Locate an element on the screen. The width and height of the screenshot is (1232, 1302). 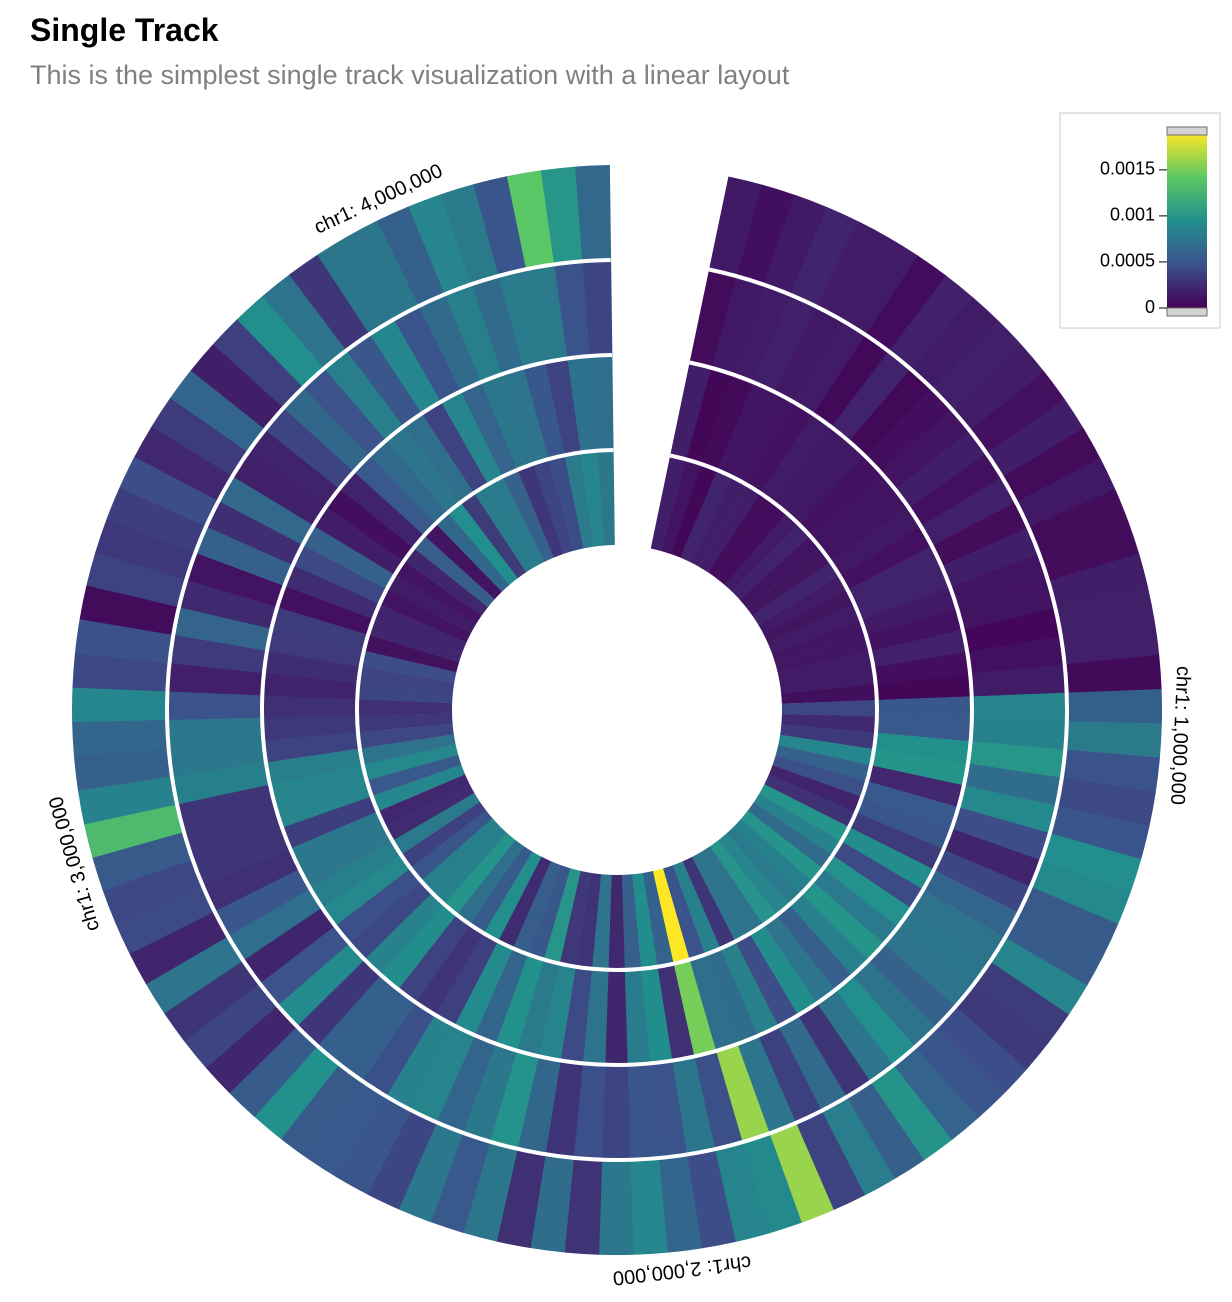
color-legend: 0.0015 0.001 0.0005 0 is located at coordinates (1140, 220).